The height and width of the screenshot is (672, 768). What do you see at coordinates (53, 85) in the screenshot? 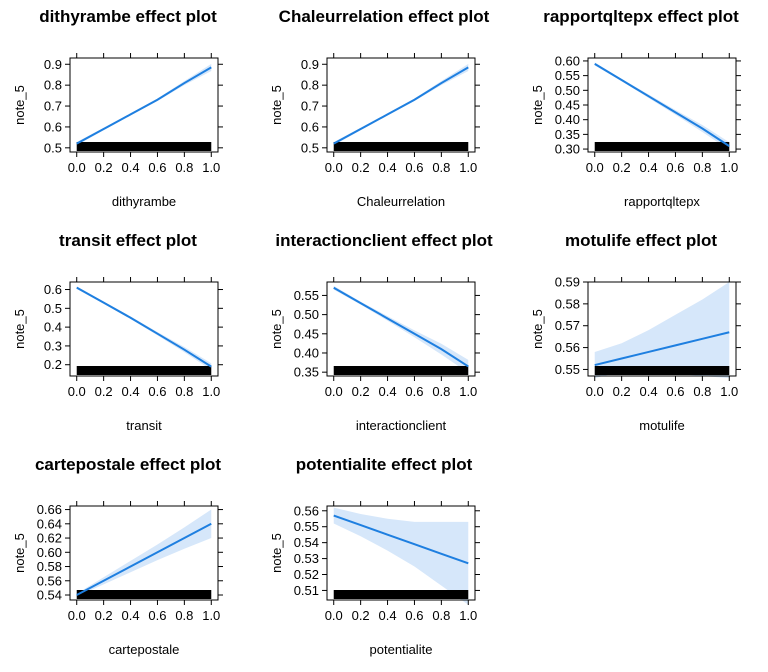
I see `y-tick-label: 0.8` at bounding box center [53, 85].